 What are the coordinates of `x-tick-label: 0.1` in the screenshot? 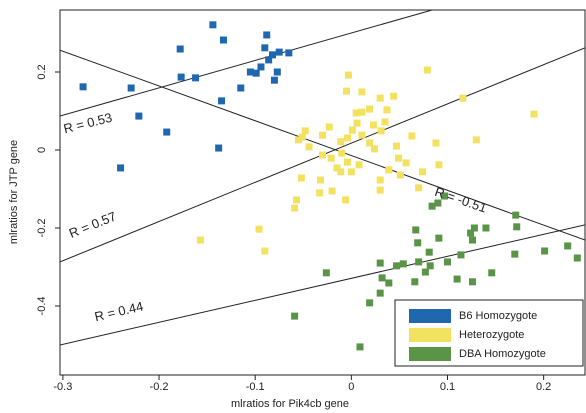 It's located at (447, 387).